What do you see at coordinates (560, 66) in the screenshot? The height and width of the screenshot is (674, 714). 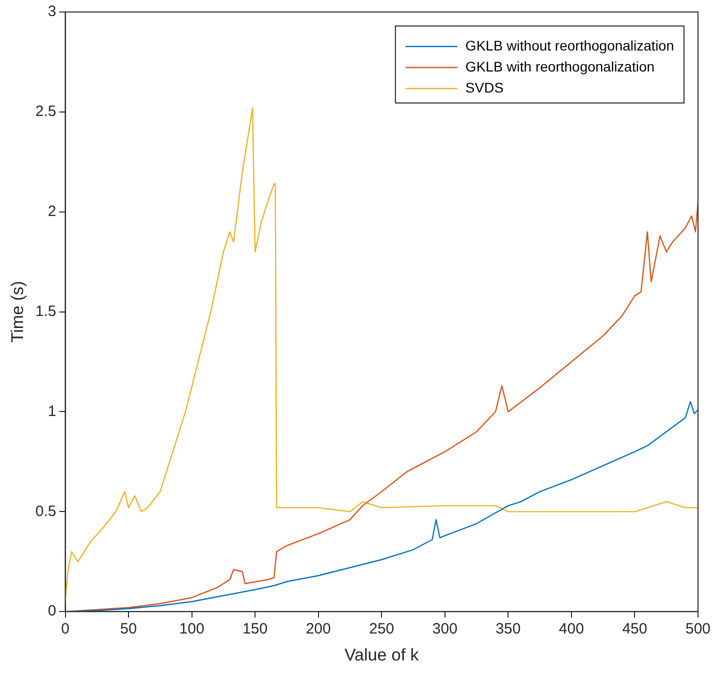 I see `legend-label: GKLB with reorthogonalization` at bounding box center [560, 66].